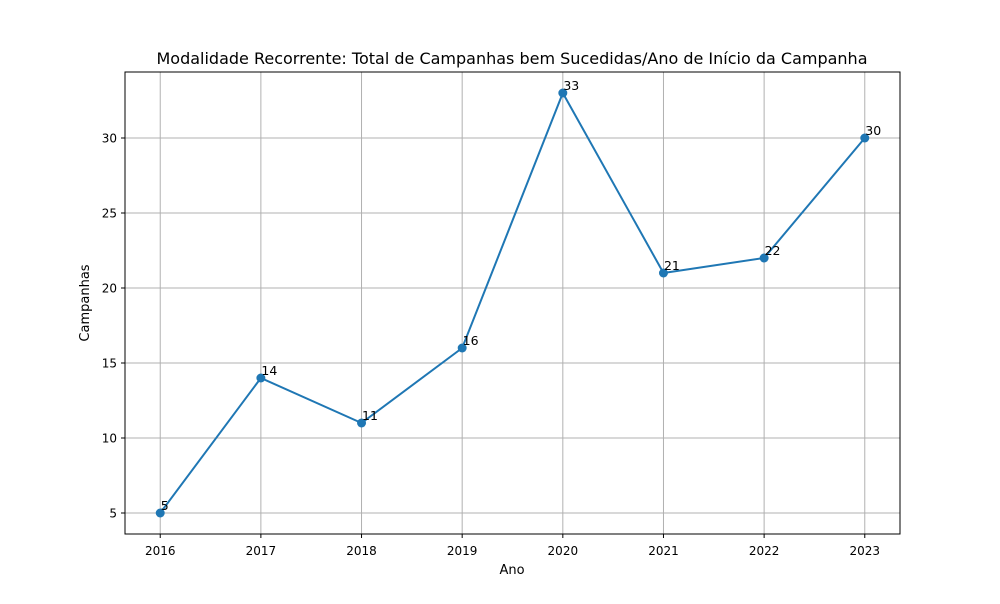  Describe the element at coordinates (571, 85) in the screenshot. I see `data-label: 33` at that location.